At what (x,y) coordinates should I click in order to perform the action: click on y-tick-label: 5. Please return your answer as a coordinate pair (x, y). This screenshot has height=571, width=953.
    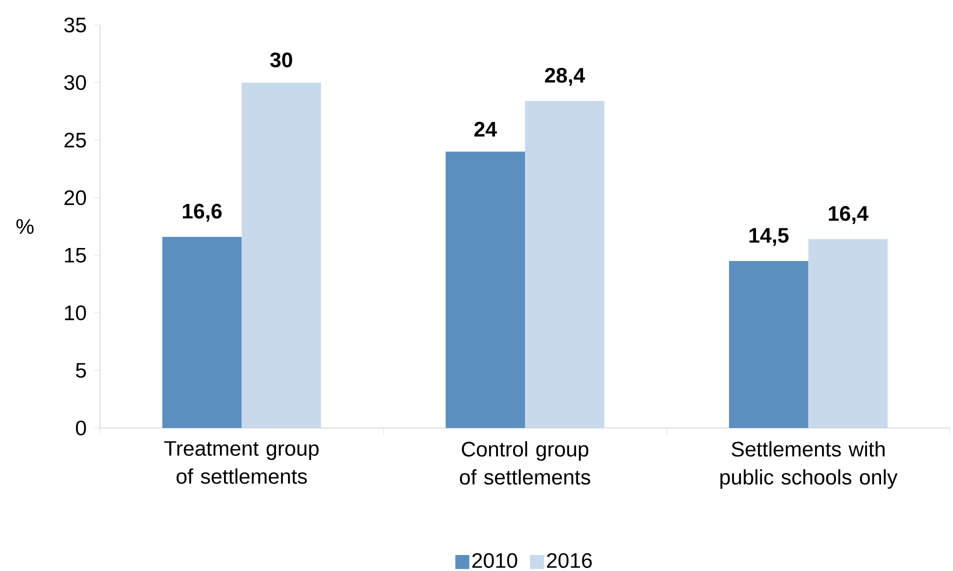
    Looking at the image, I should click on (81, 370).